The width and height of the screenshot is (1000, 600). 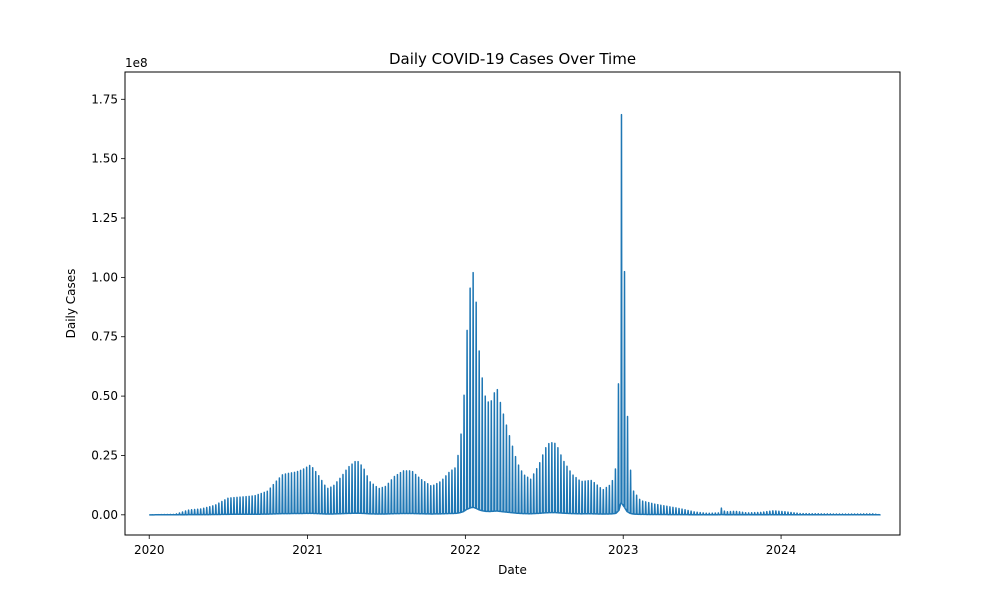 What do you see at coordinates (104, 396) in the screenshot?
I see `y-tick-label: 0.50` at bounding box center [104, 396].